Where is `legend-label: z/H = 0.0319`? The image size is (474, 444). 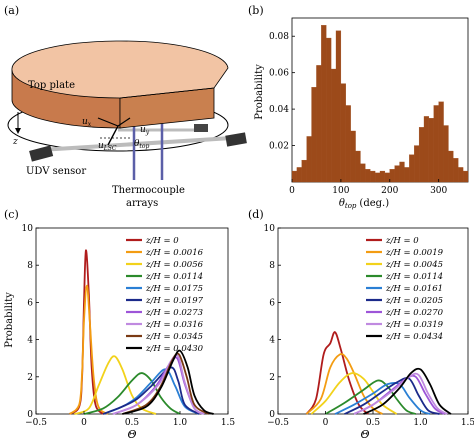
legend-label: z/H = 0.0319 is located at coordinates (414, 325).